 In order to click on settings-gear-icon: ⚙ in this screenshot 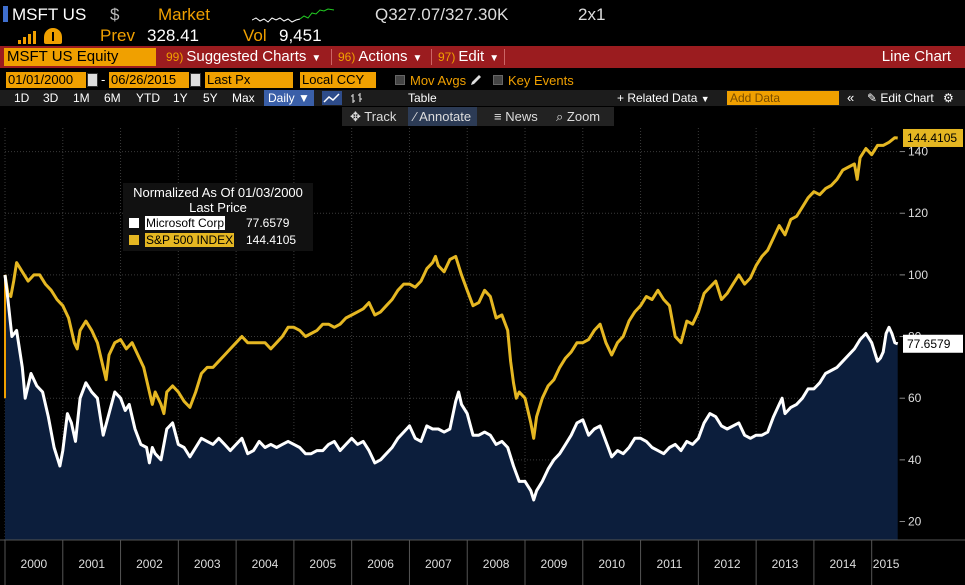, I will do `click(948, 98)`.